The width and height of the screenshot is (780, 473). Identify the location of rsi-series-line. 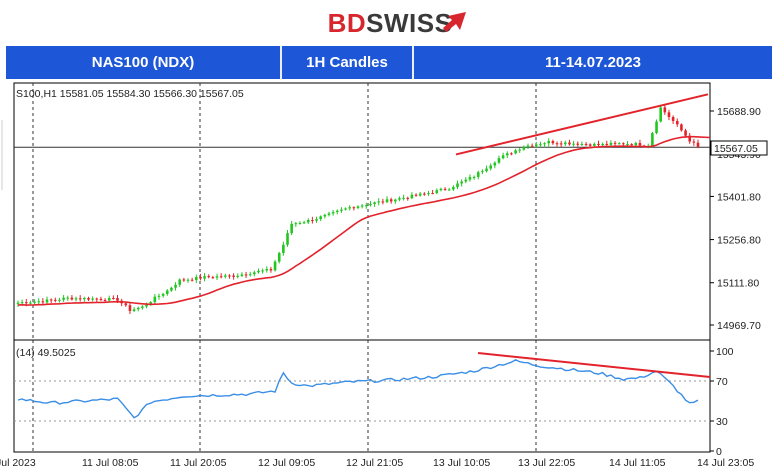
(358, 389).